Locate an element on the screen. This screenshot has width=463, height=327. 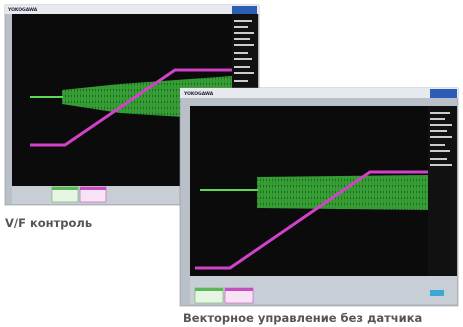
caption: V/F контроль is located at coordinates (48, 223).